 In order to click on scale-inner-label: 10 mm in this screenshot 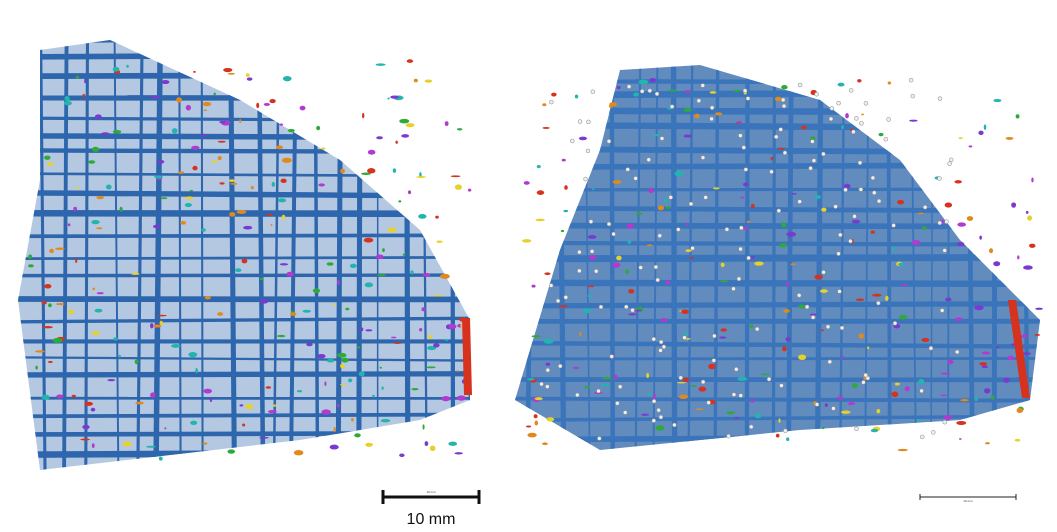, I will do `click(968, 501)`.